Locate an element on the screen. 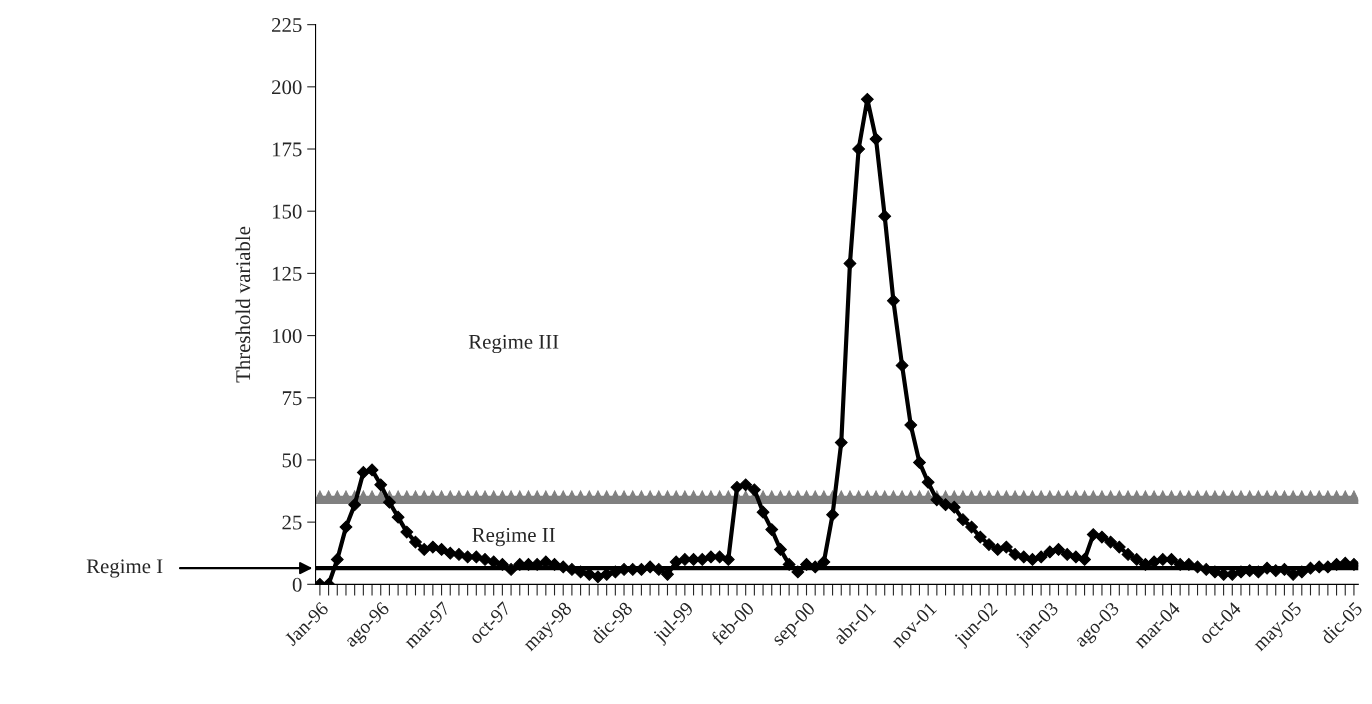  annotation: Regime II is located at coordinates (513, 537).